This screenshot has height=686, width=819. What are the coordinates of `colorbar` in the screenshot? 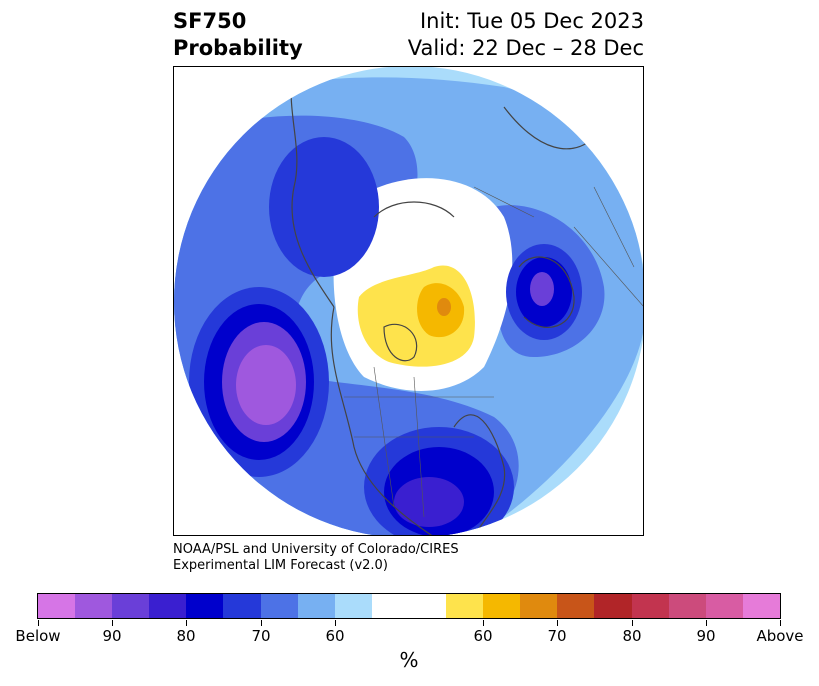 It's located at (409, 606).